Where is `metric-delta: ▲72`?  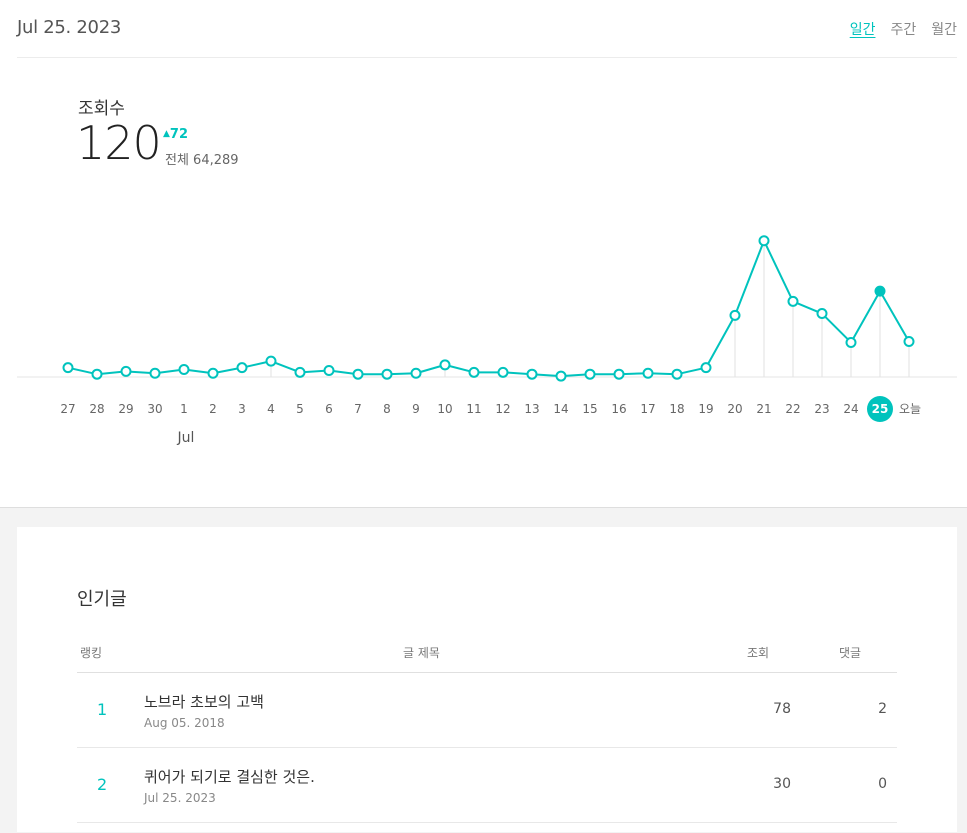 metric-delta: ▲72 is located at coordinates (175, 134).